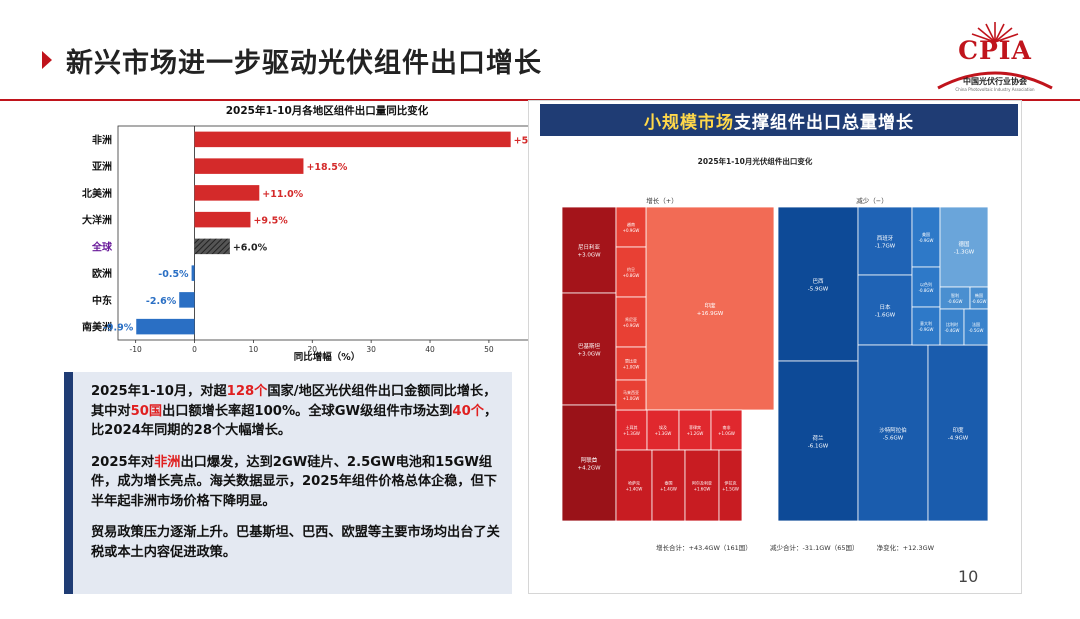 This screenshot has width=1080, height=619. What do you see at coordinates (327, 233) in the screenshot?
I see `plot-frame` at bounding box center [327, 233].